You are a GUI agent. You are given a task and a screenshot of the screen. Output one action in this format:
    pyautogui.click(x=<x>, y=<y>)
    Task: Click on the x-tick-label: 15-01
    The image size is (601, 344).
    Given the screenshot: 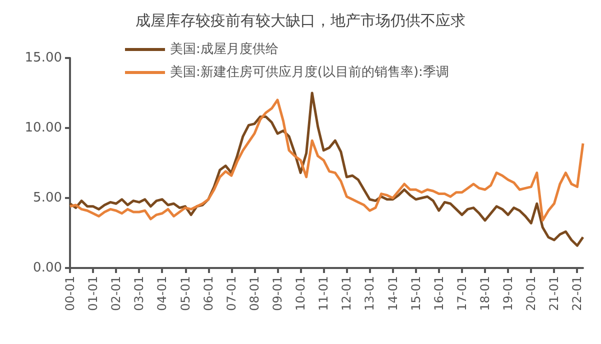 What is the action you would take?
    pyautogui.click(x=415, y=293)
    